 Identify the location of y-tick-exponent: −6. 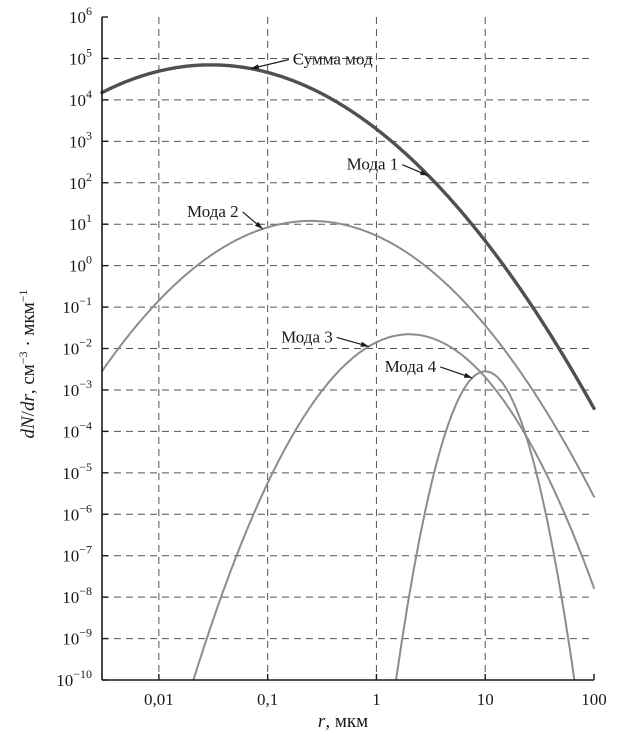
(85, 508).